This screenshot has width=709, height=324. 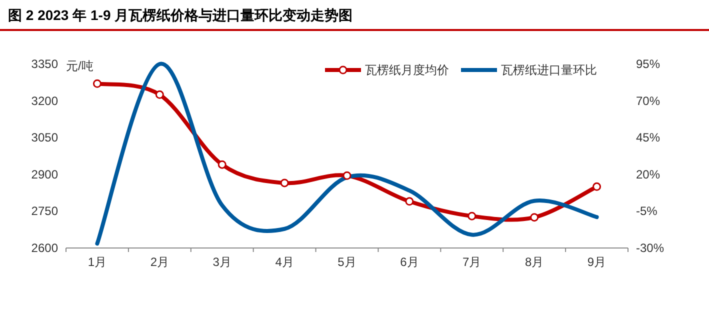 I want to click on title: 图 2 2023 年 1-9 月瓦楞纸价格与进口量环比变动走势图, so click(x=180, y=15).